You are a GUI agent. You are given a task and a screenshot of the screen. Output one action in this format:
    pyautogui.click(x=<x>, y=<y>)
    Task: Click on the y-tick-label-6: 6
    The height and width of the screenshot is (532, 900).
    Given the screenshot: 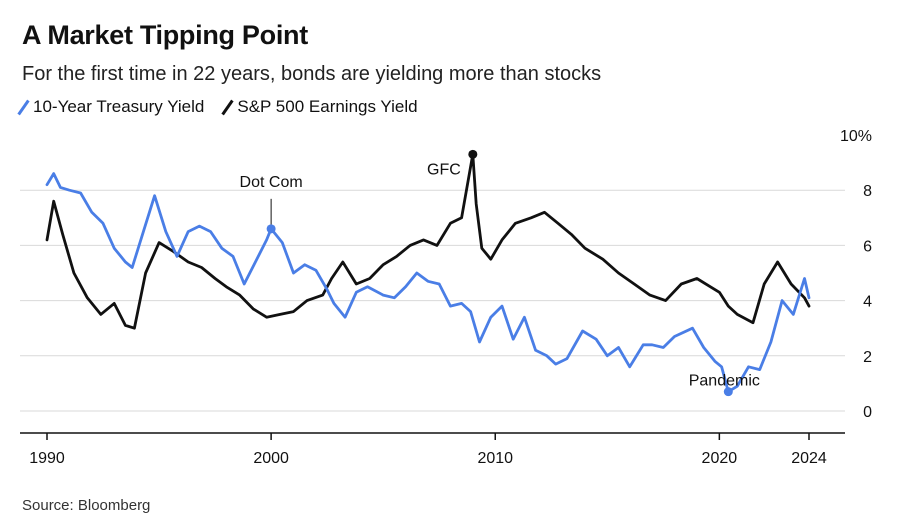 What is the action you would take?
    pyautogui.click(x=867, y=246)
    